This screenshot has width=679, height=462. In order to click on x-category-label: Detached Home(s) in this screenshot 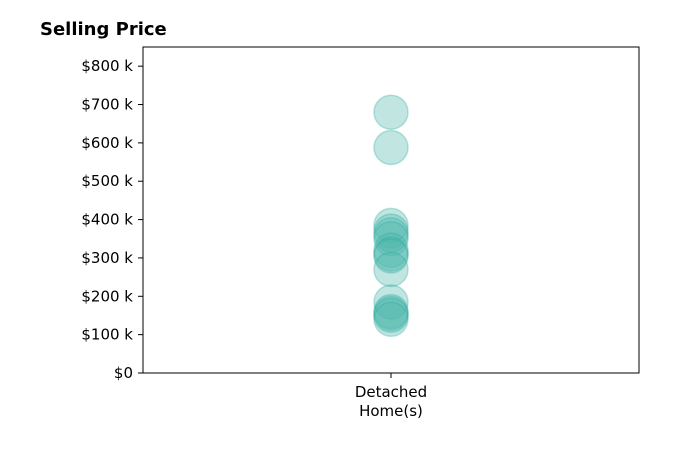, I will do `click(391, 401)`.